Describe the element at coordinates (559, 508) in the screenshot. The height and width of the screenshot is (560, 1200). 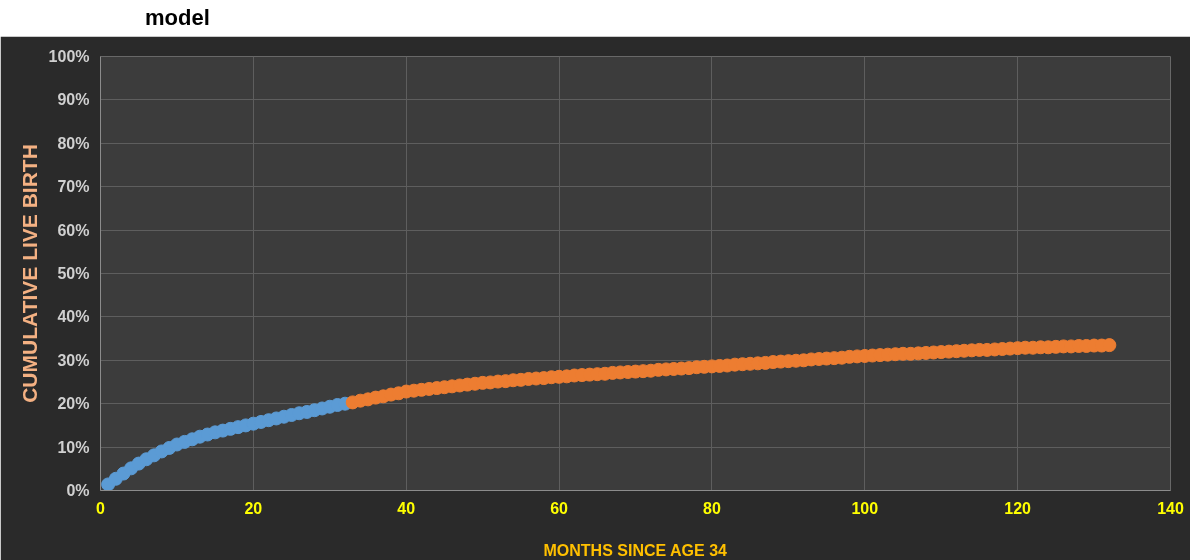
I see `x-tick-label: 60` at that location.